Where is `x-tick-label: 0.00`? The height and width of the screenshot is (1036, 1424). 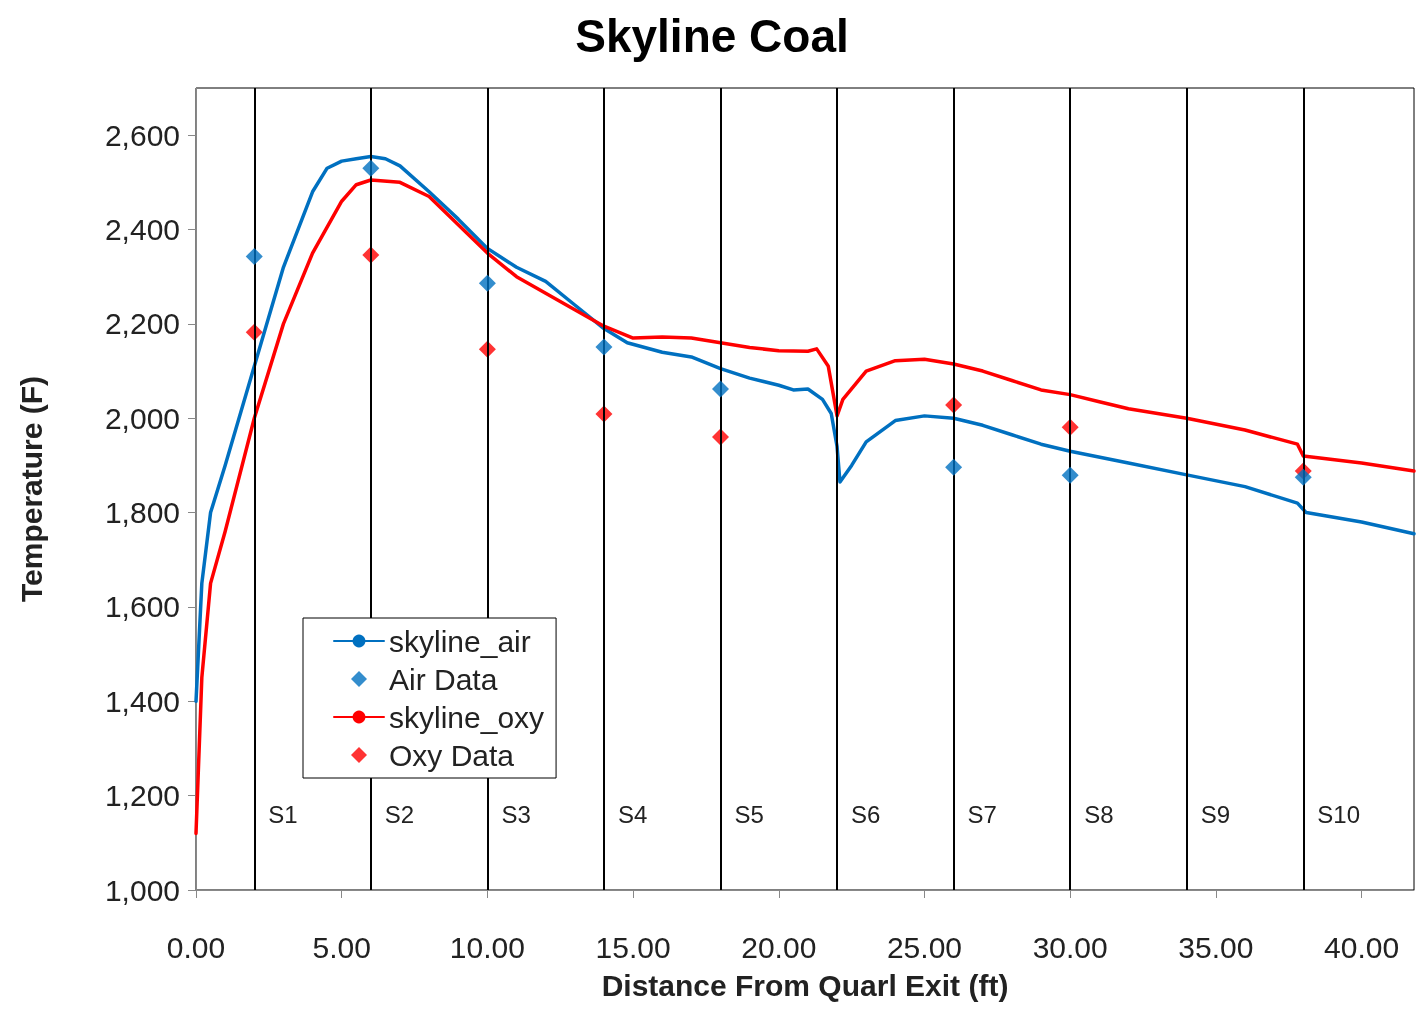
x-tick-label: 0.00 is located at coordinates (196, 947).